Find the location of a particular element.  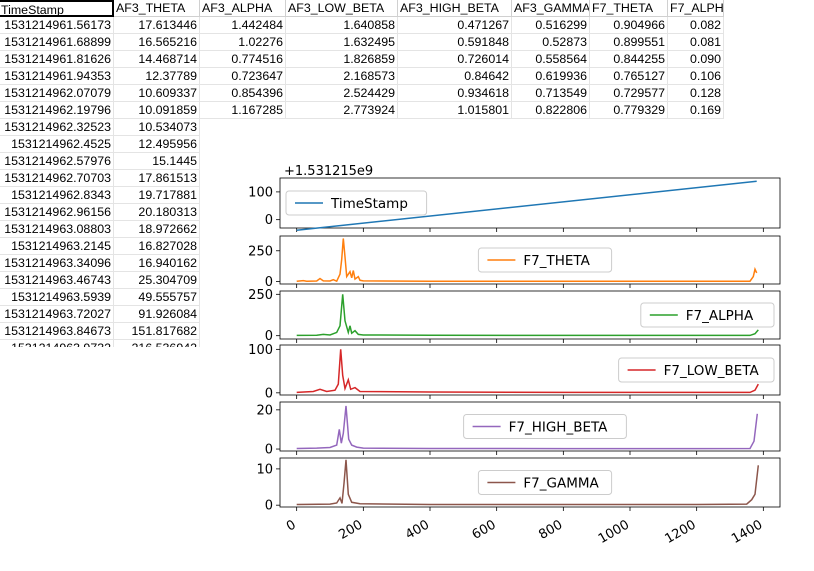

table-cell: 1531214962.32523 is located at coordinates (57, 127).